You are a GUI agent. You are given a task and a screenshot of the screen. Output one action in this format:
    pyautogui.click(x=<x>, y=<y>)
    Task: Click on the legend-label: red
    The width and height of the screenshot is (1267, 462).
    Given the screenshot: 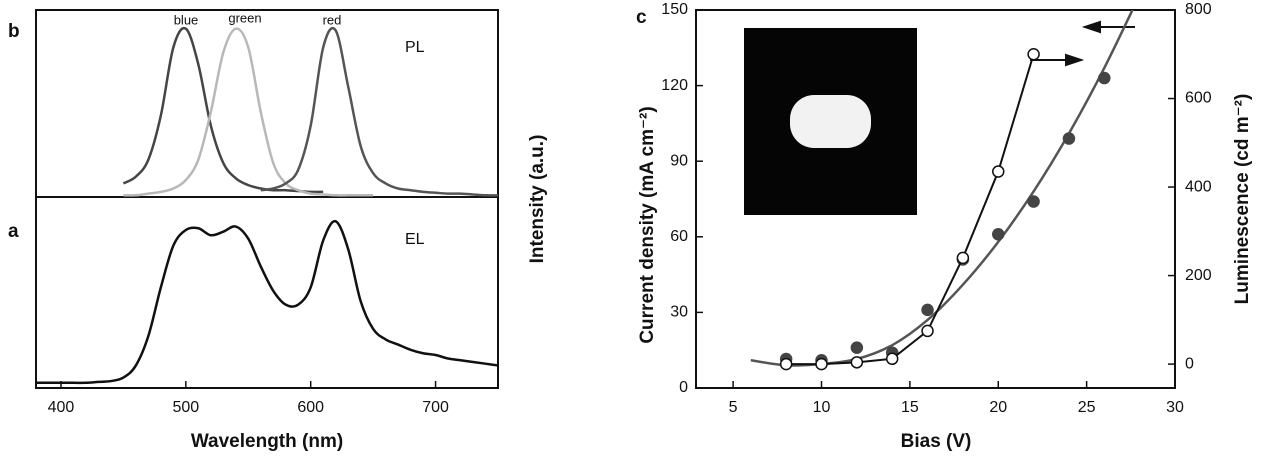 What is the action you would take?
    pyautogui.click(x=332, y=19)
    